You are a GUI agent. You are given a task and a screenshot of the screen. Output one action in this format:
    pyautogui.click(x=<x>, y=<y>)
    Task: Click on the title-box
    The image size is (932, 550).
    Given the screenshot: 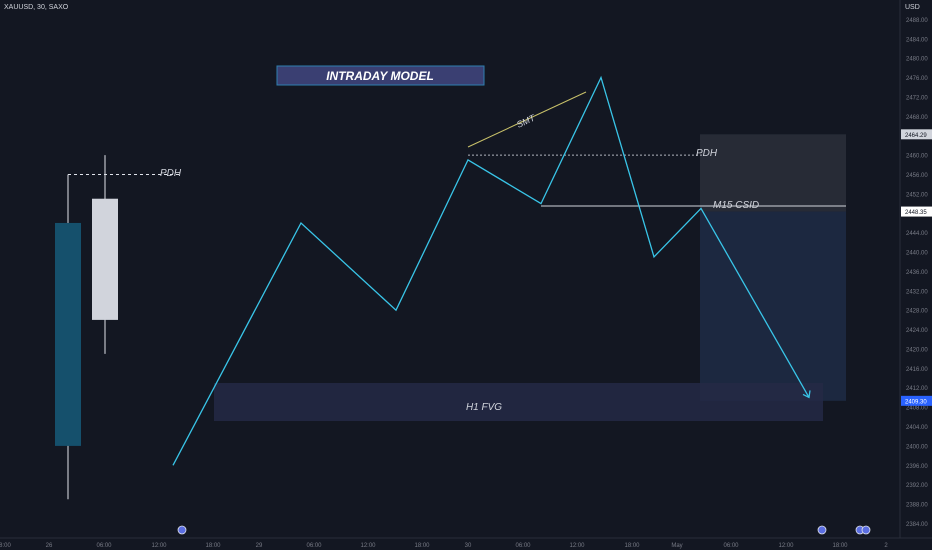 What is the action you would take?
    pyautogui.click(x=380, y=75)
    